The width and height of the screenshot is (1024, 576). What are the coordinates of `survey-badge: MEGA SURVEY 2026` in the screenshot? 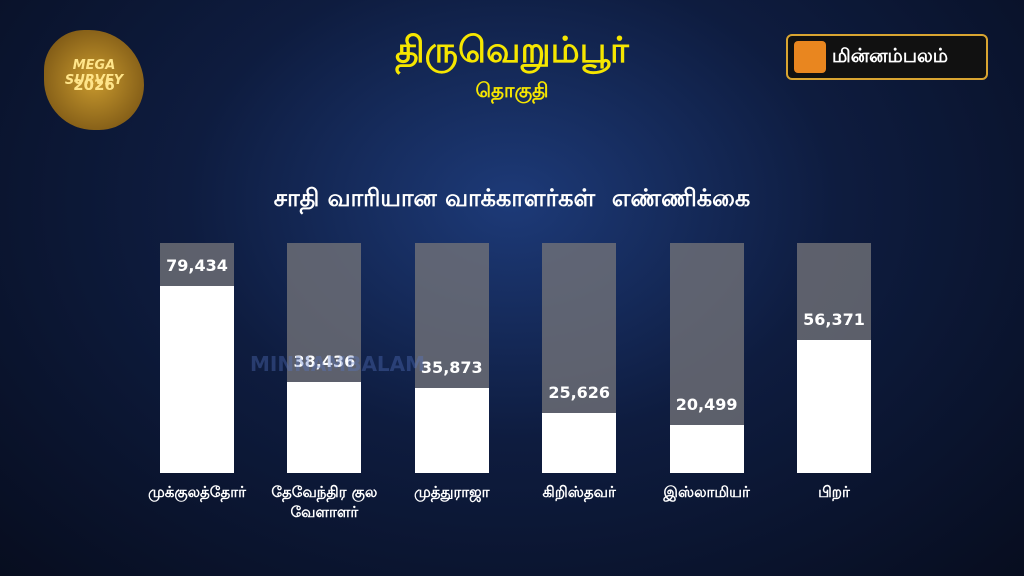 It's located at (94, 80).